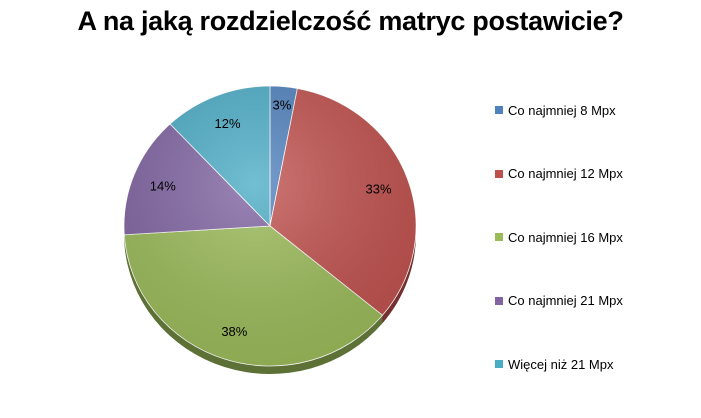  Describe the element at coordinates (163, 185) in the screenshot. I see `pie-label-co-najmniej-21-mpx: 14%` at that location.